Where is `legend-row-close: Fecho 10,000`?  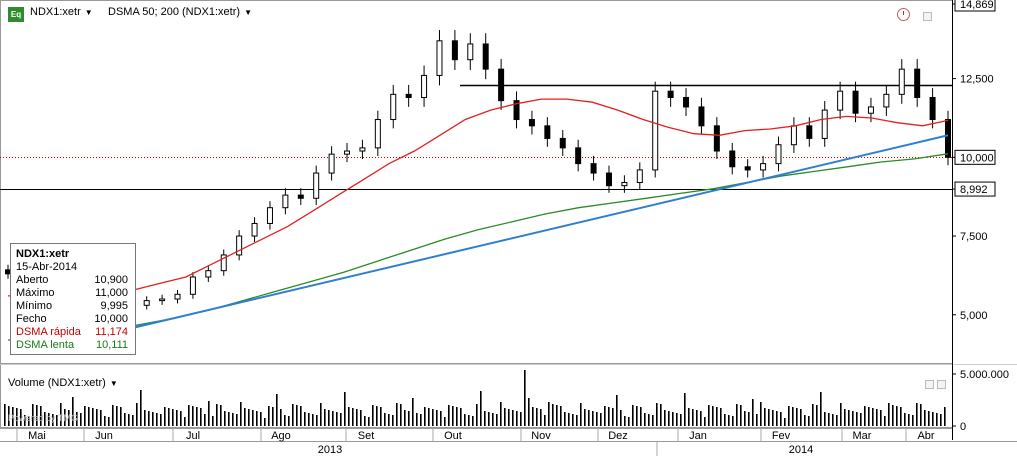 legend-row-close: Fecho 10,000 is located at coordinates (72, 319).